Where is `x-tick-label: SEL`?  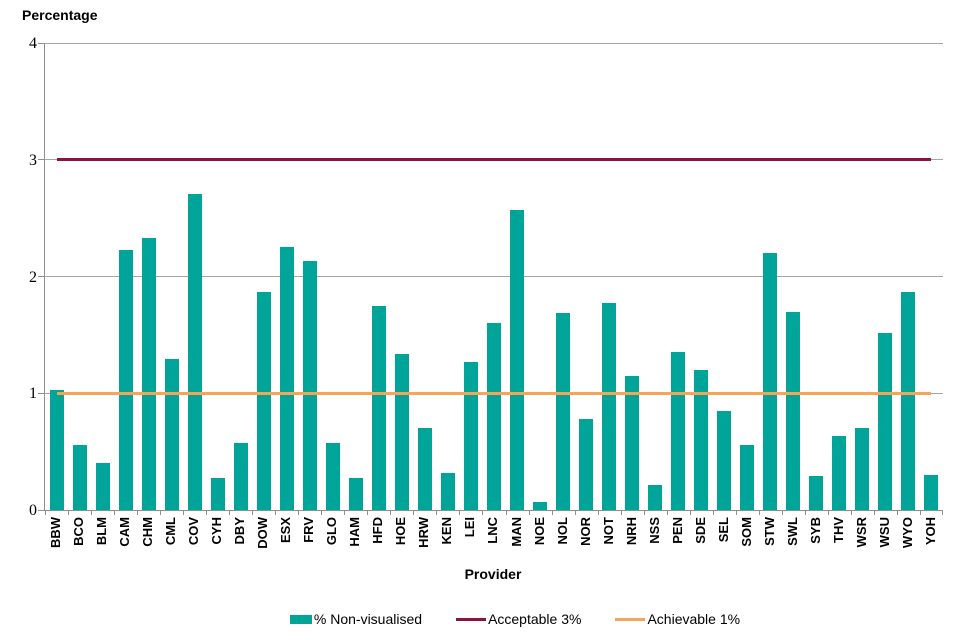 x-tick-label: SEL is located at coordinates (723, 539).